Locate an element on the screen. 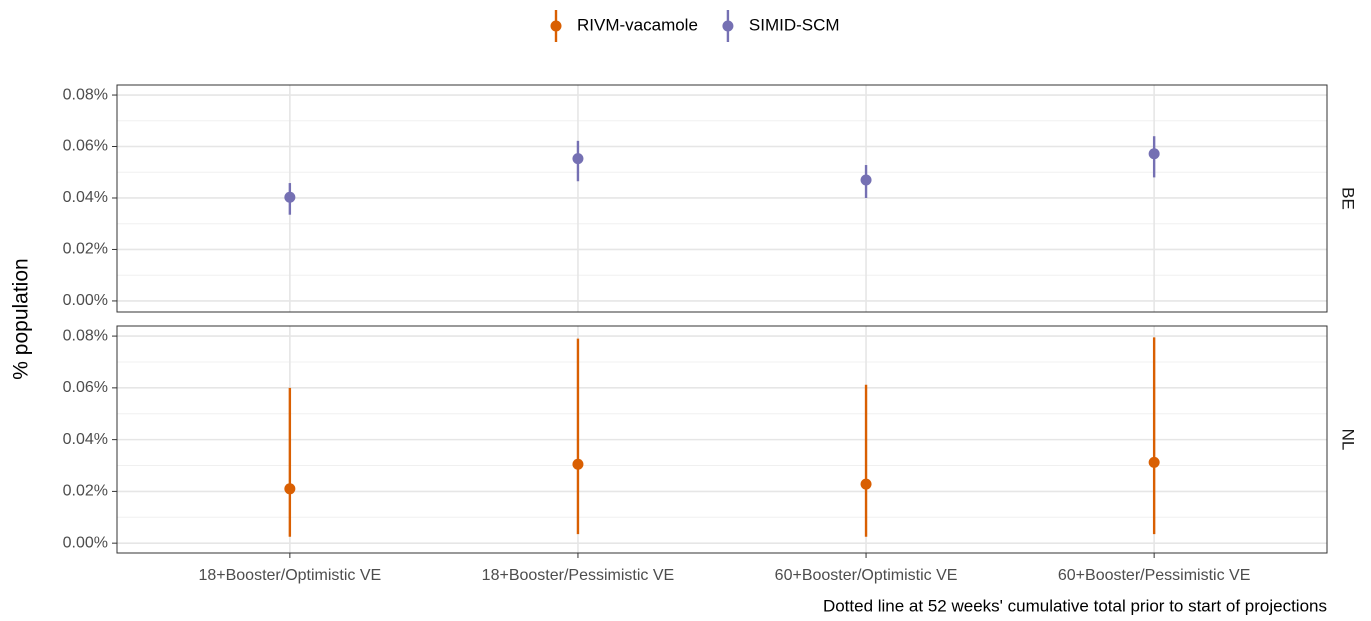  legend-label: SIMID-SCM is located at coordinates (794, 24).